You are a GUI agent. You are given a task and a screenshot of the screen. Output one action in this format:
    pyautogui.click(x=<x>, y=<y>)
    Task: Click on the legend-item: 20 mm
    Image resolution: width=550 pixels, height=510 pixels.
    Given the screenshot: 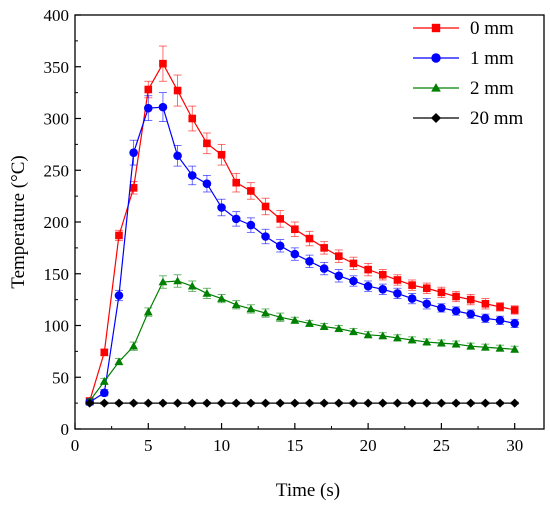 What is the action you would take?
    pyautogui.click(x=468, y=118)
    